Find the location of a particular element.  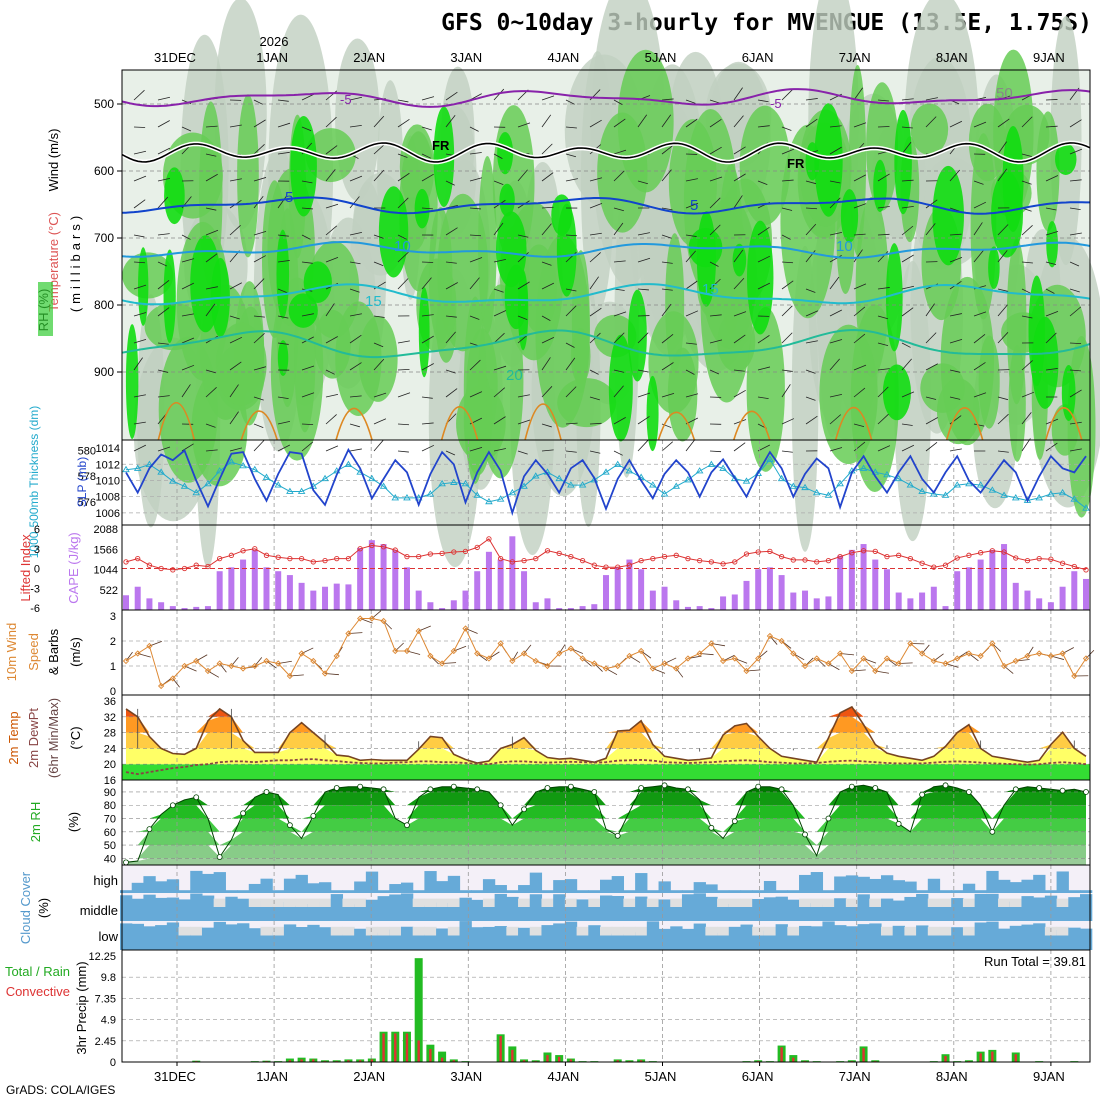

x-tick-label-bottom: 4JAN is located at coordinates (564, 1076).